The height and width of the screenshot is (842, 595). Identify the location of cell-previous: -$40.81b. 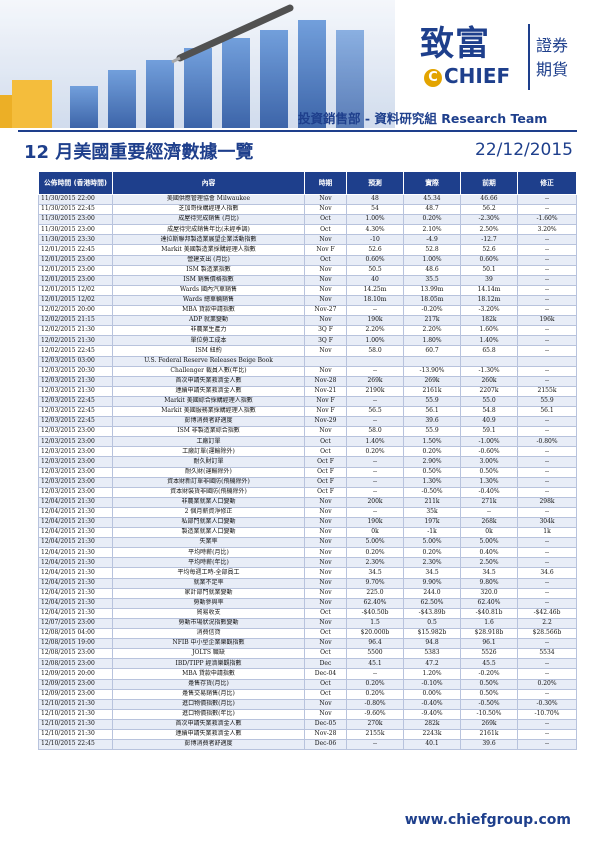
(489, 613).